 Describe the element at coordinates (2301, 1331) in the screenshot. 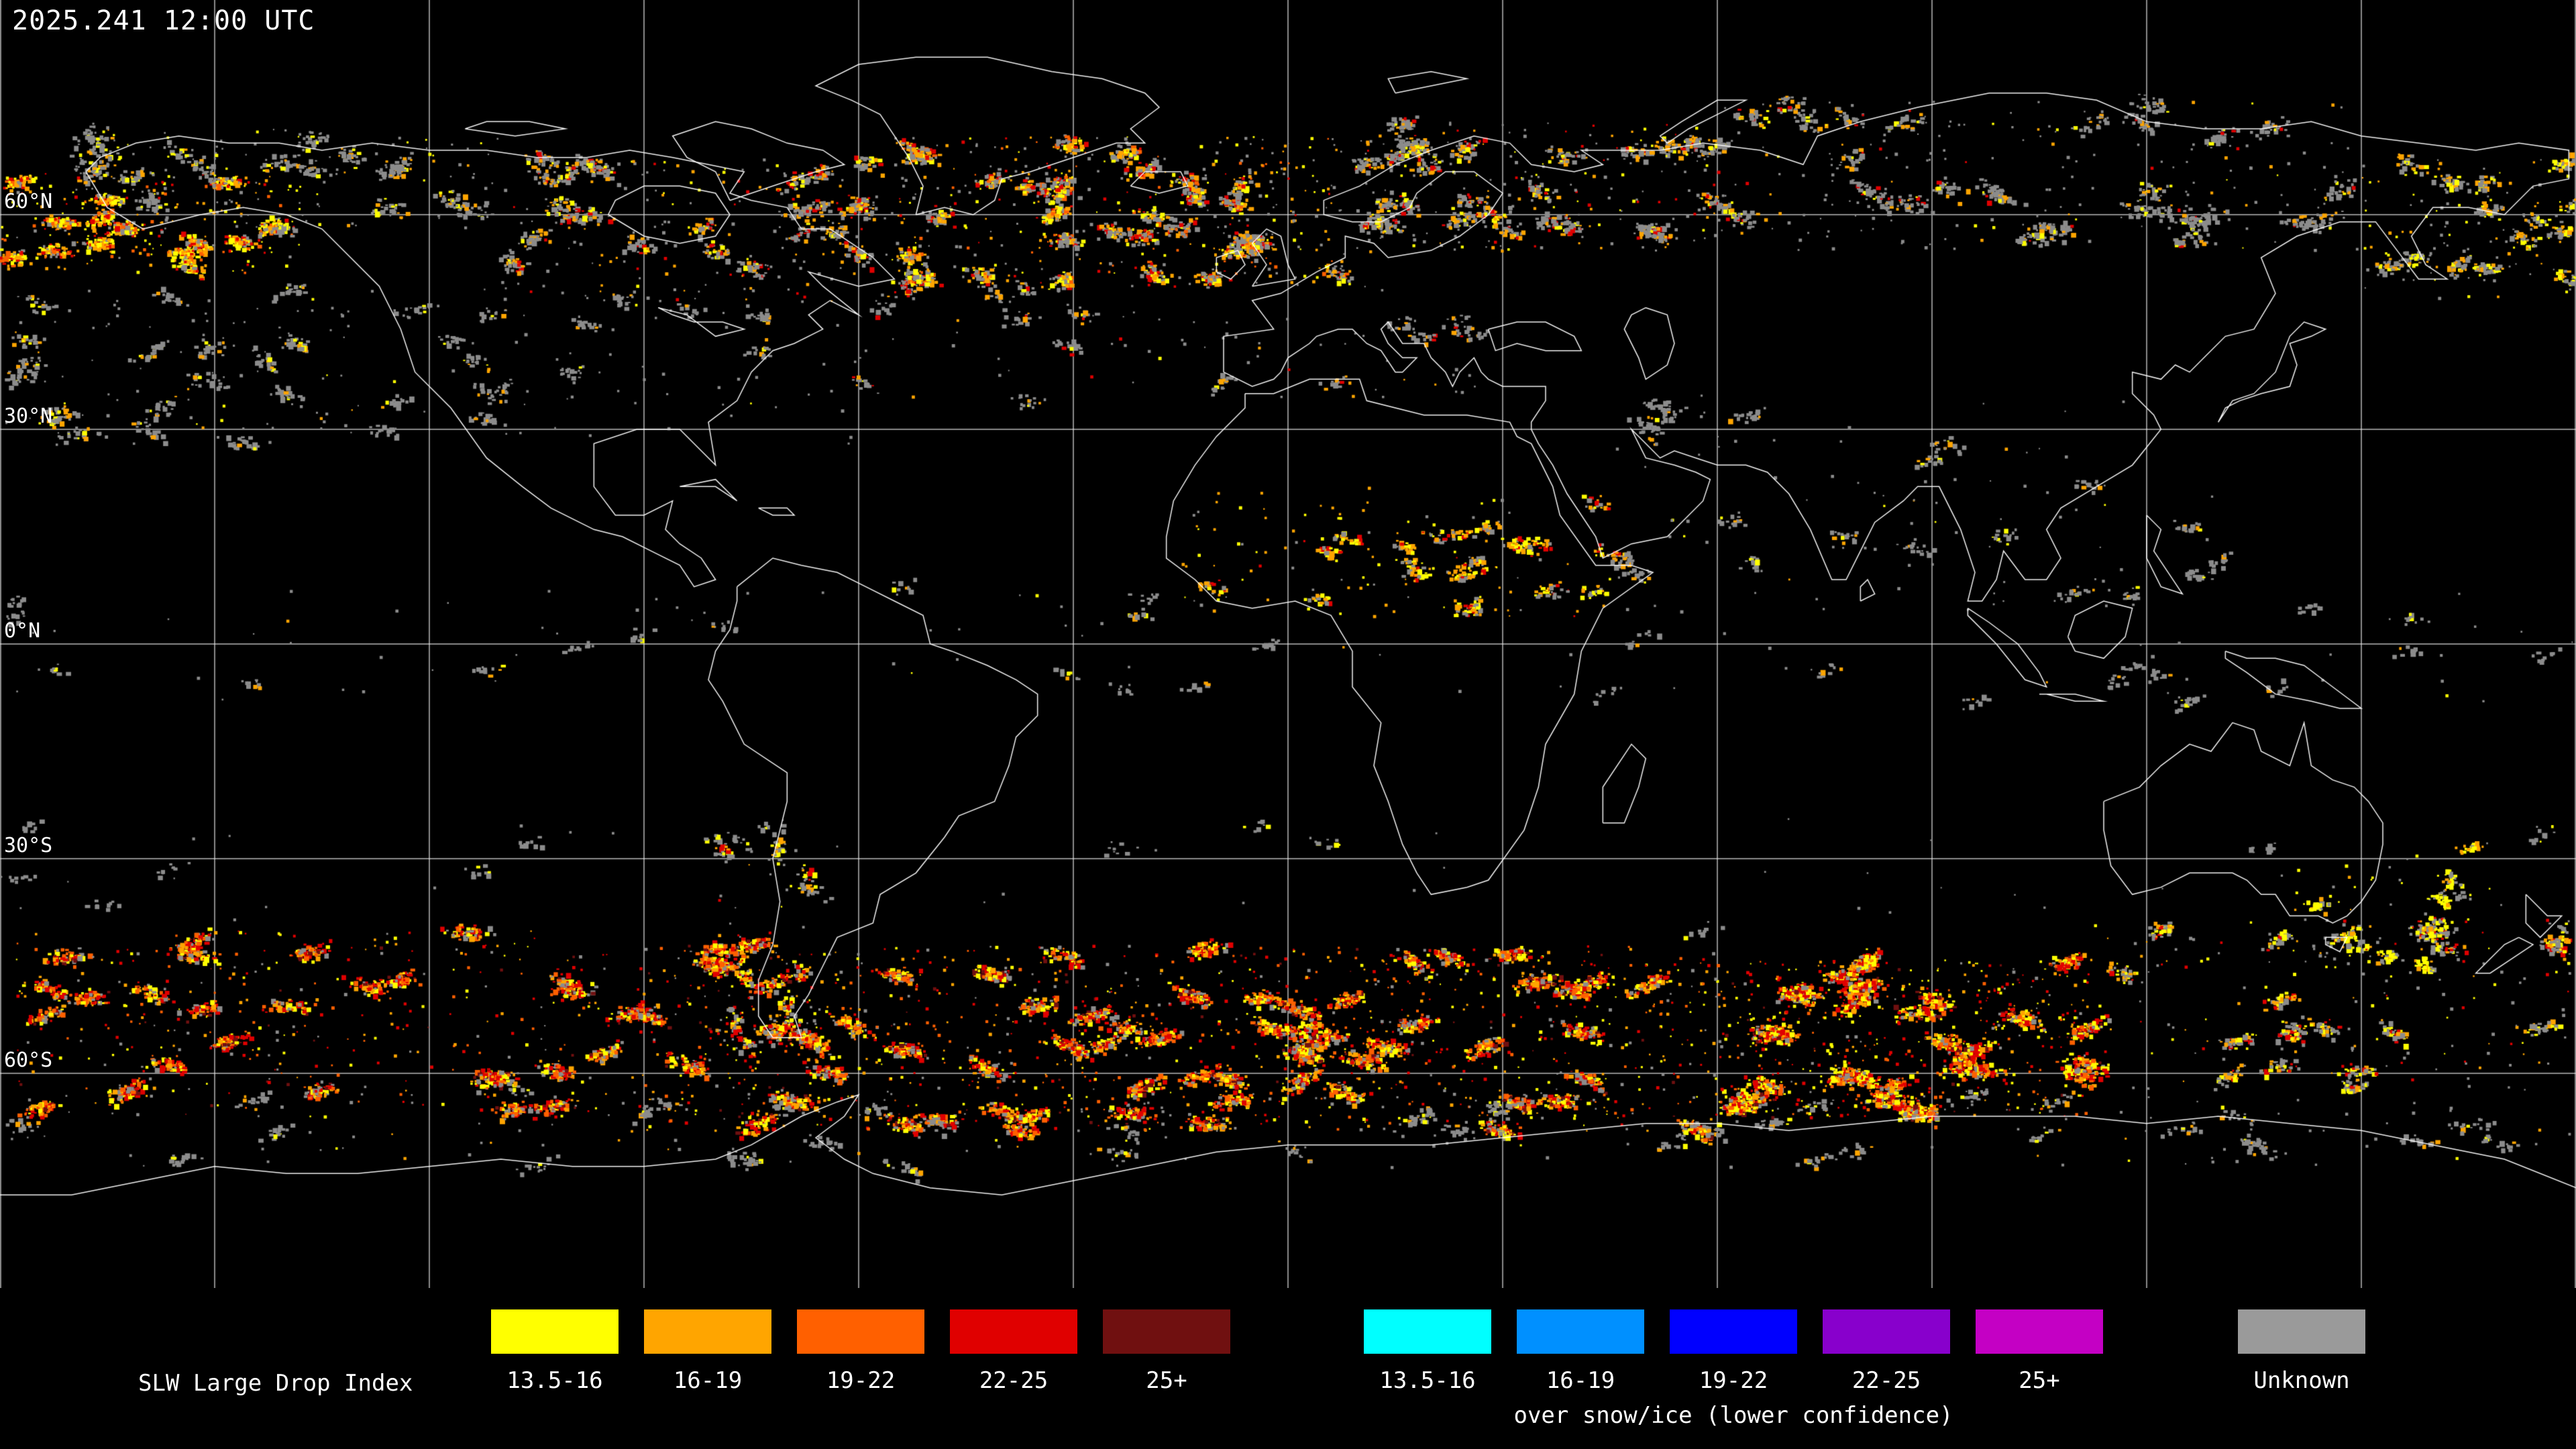

I see `legend-swatch-unknown` at that location.